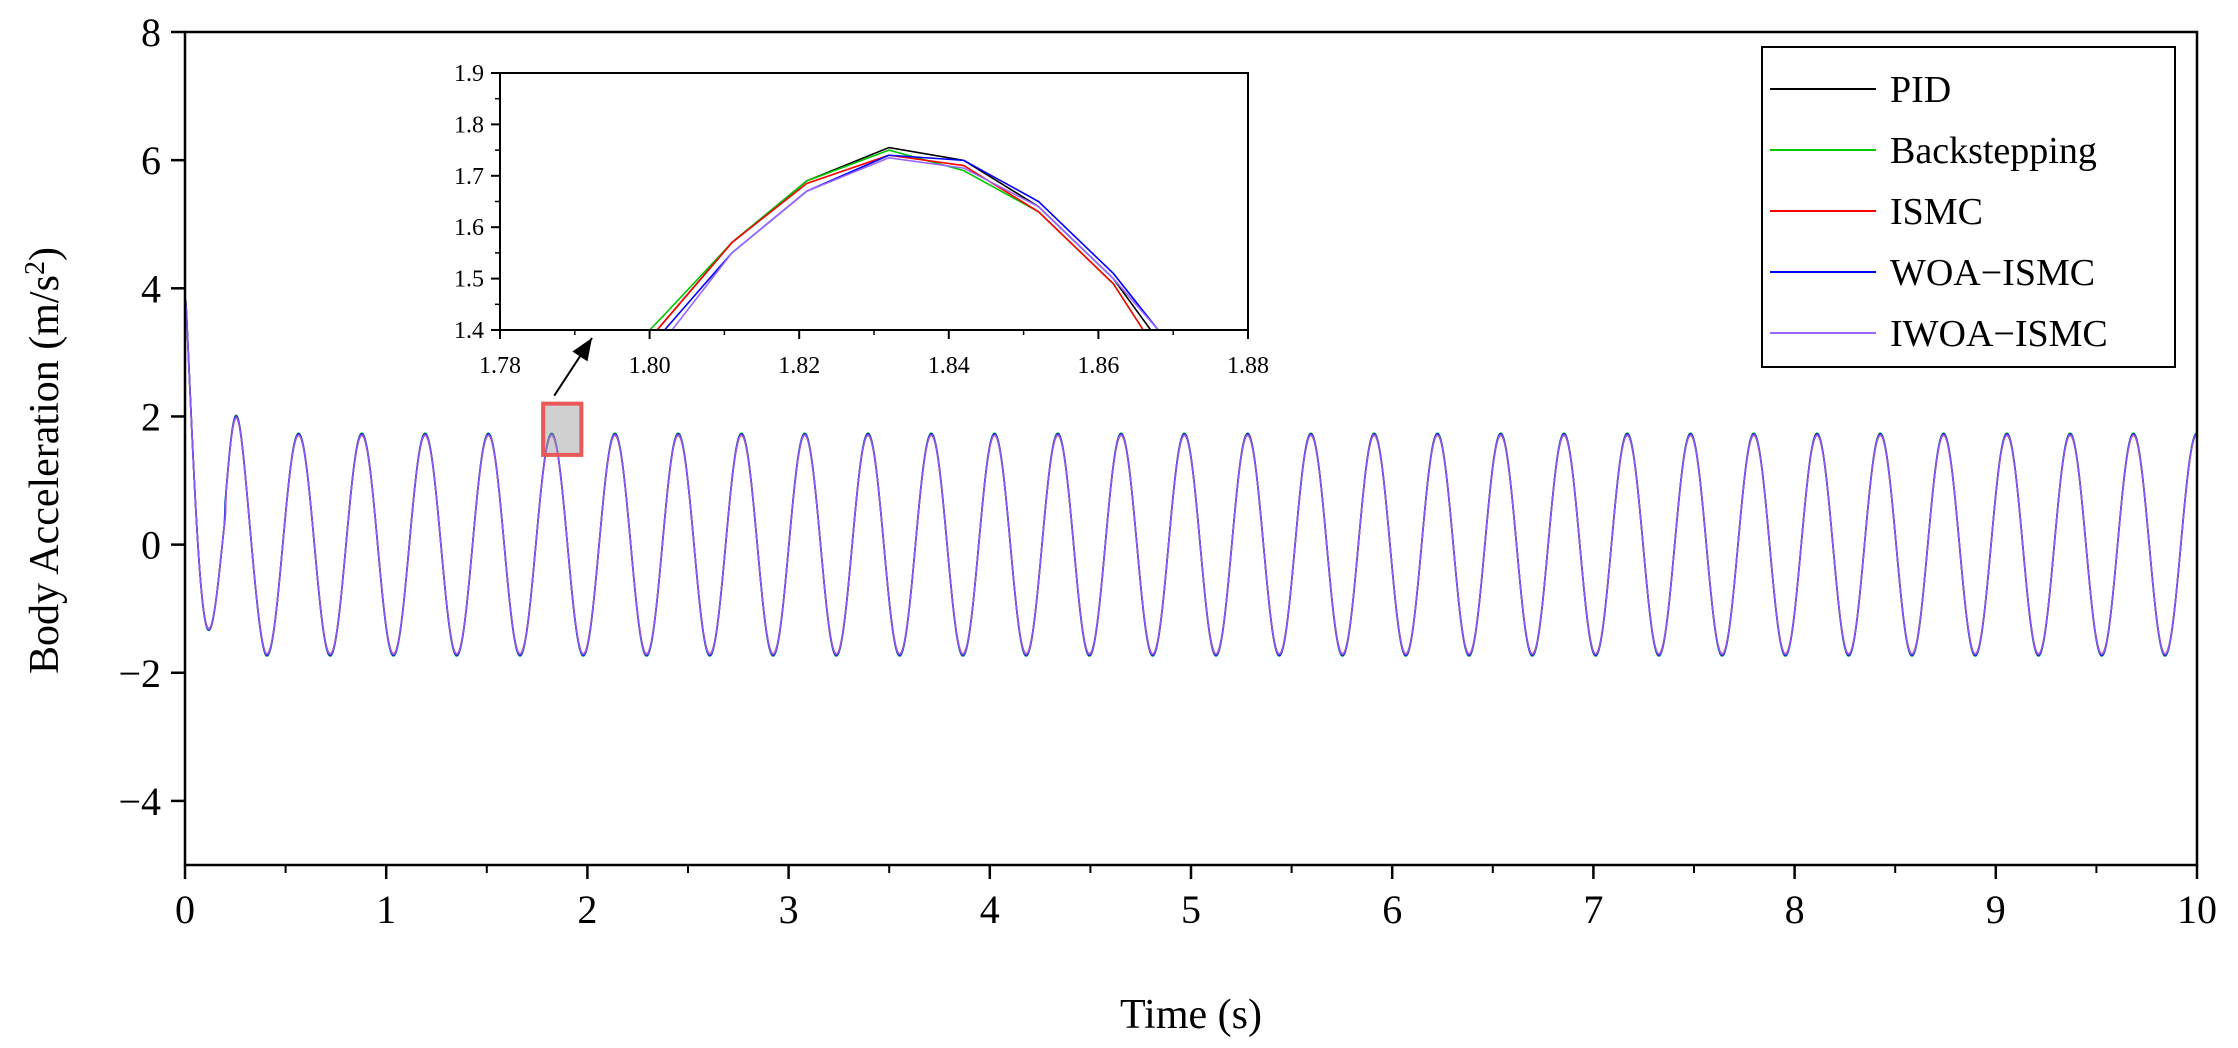  I want to click on x-tick-label: 7, so click(1593, 909).